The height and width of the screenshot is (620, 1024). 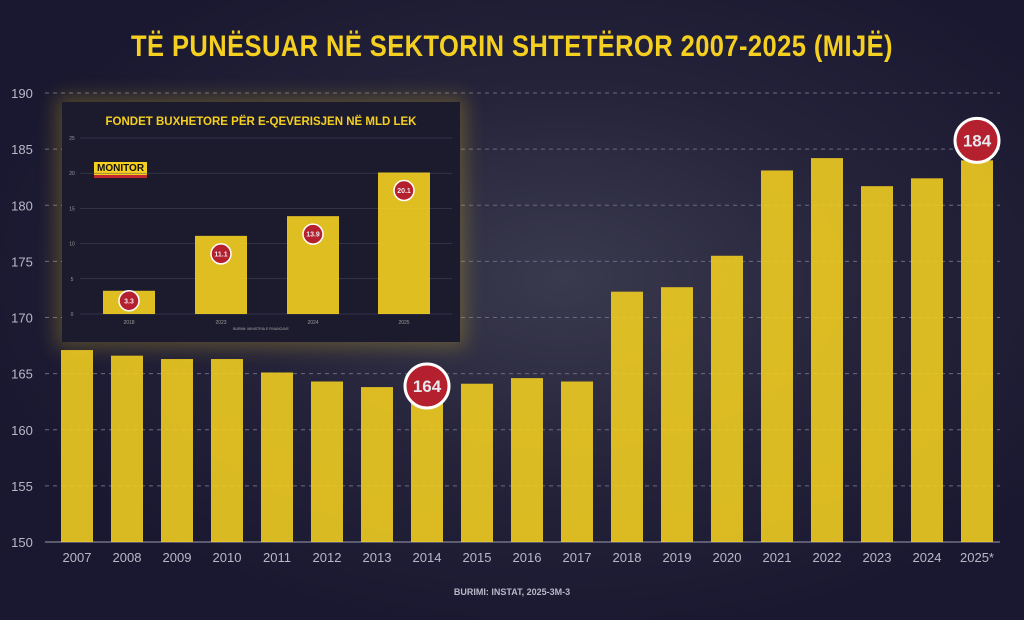 What do you see at coordinates (22, 205) in the screenshot?
I see `y-tick-label: 180` at bounding box center [22, 205].